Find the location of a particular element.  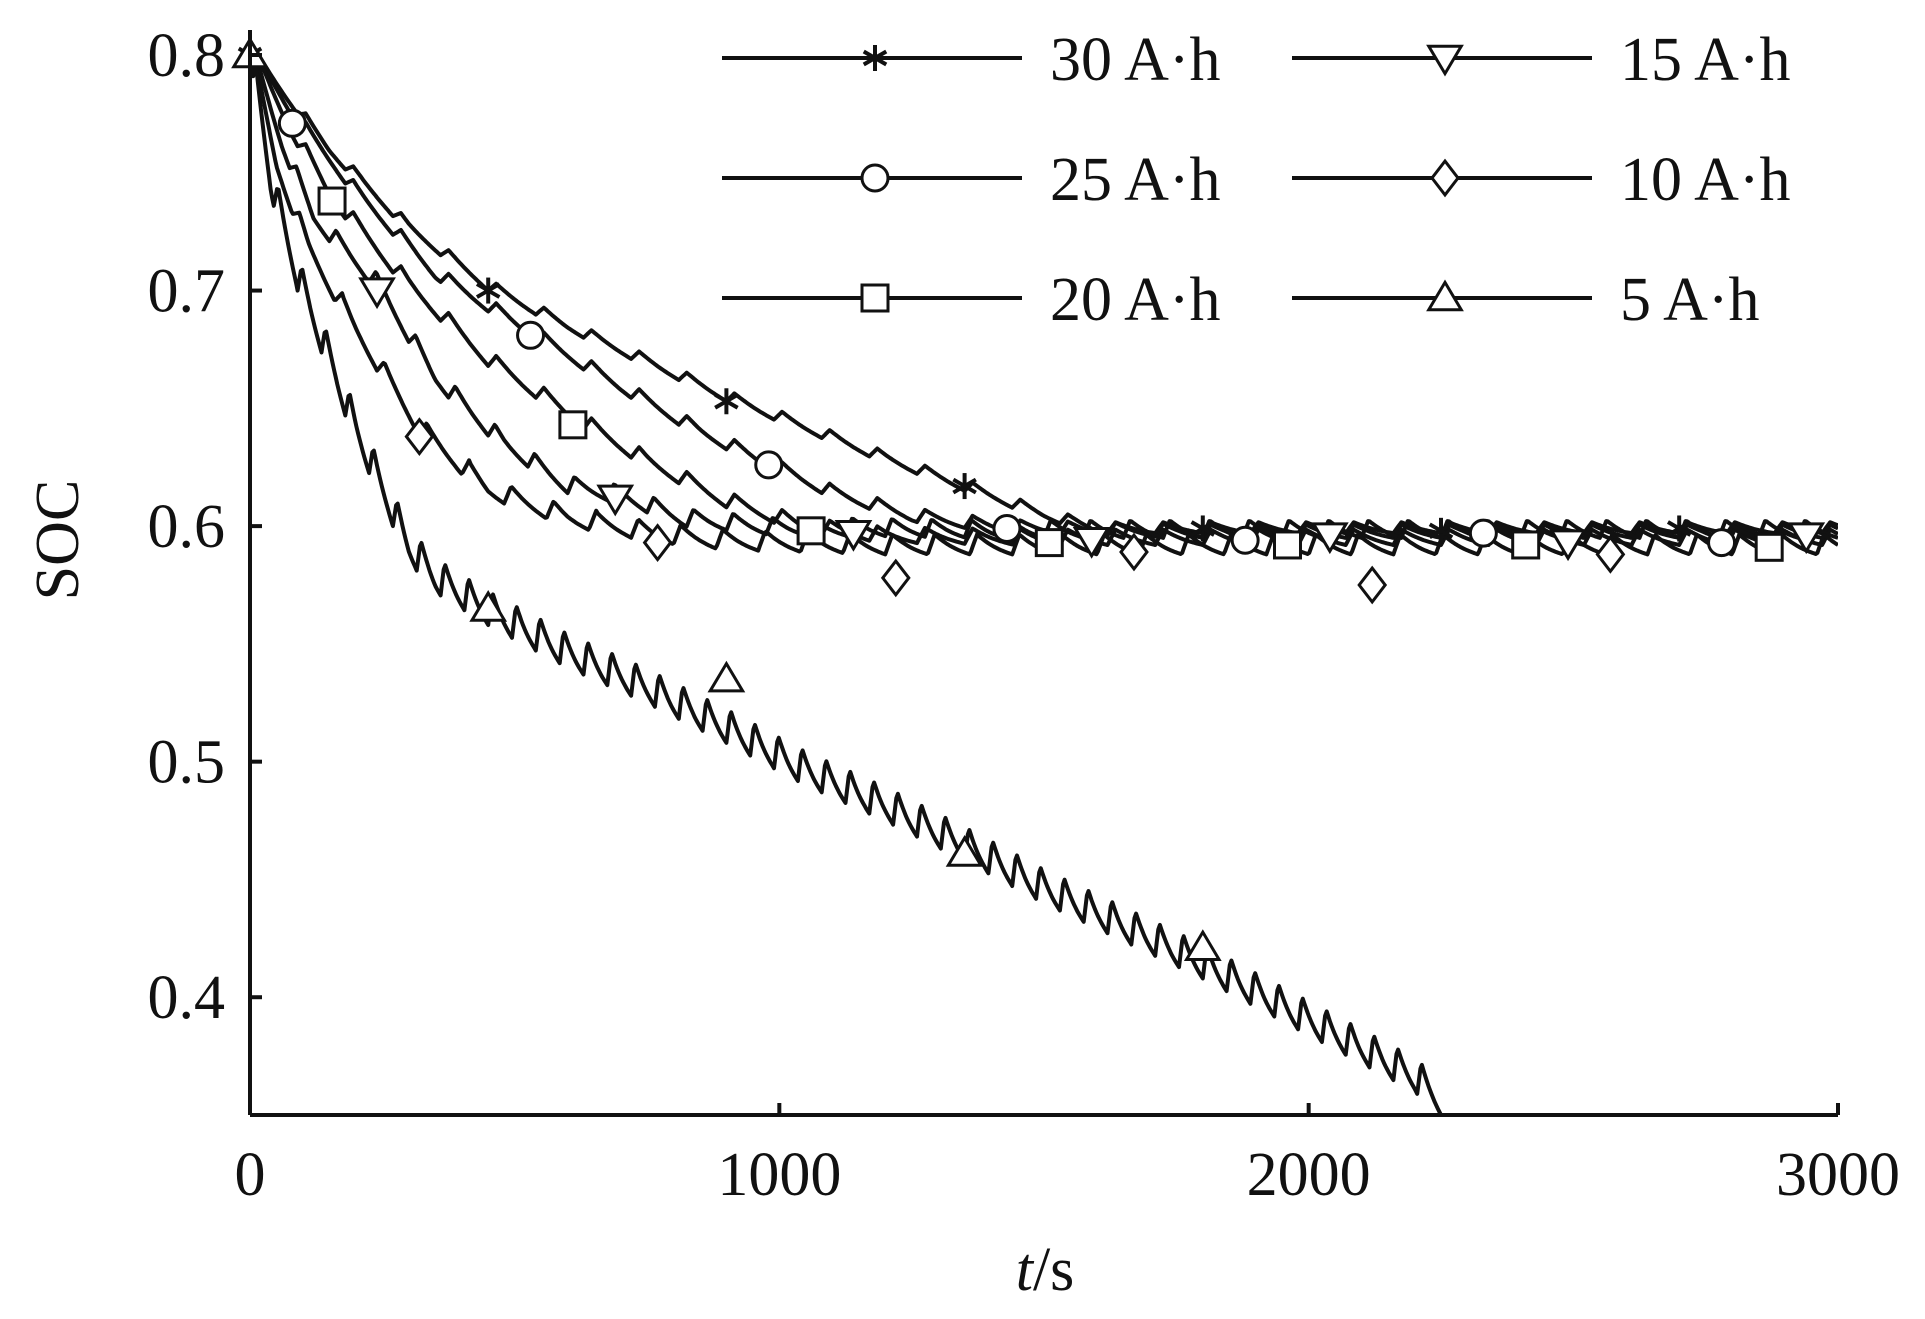

legend-item: 20 A·h is located at coordinates (971, 300).